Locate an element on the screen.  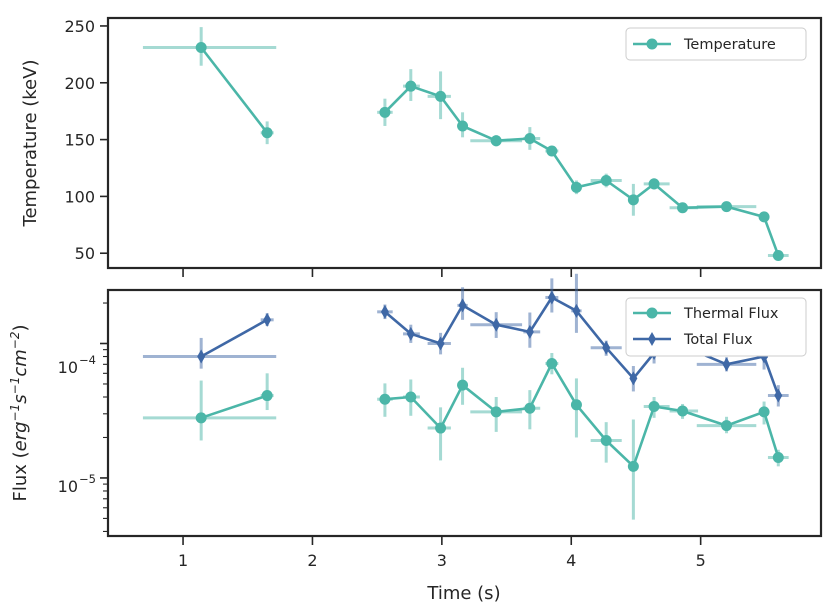
temperature-ytick-label-250: 250 is located at coordinates (79, 26).